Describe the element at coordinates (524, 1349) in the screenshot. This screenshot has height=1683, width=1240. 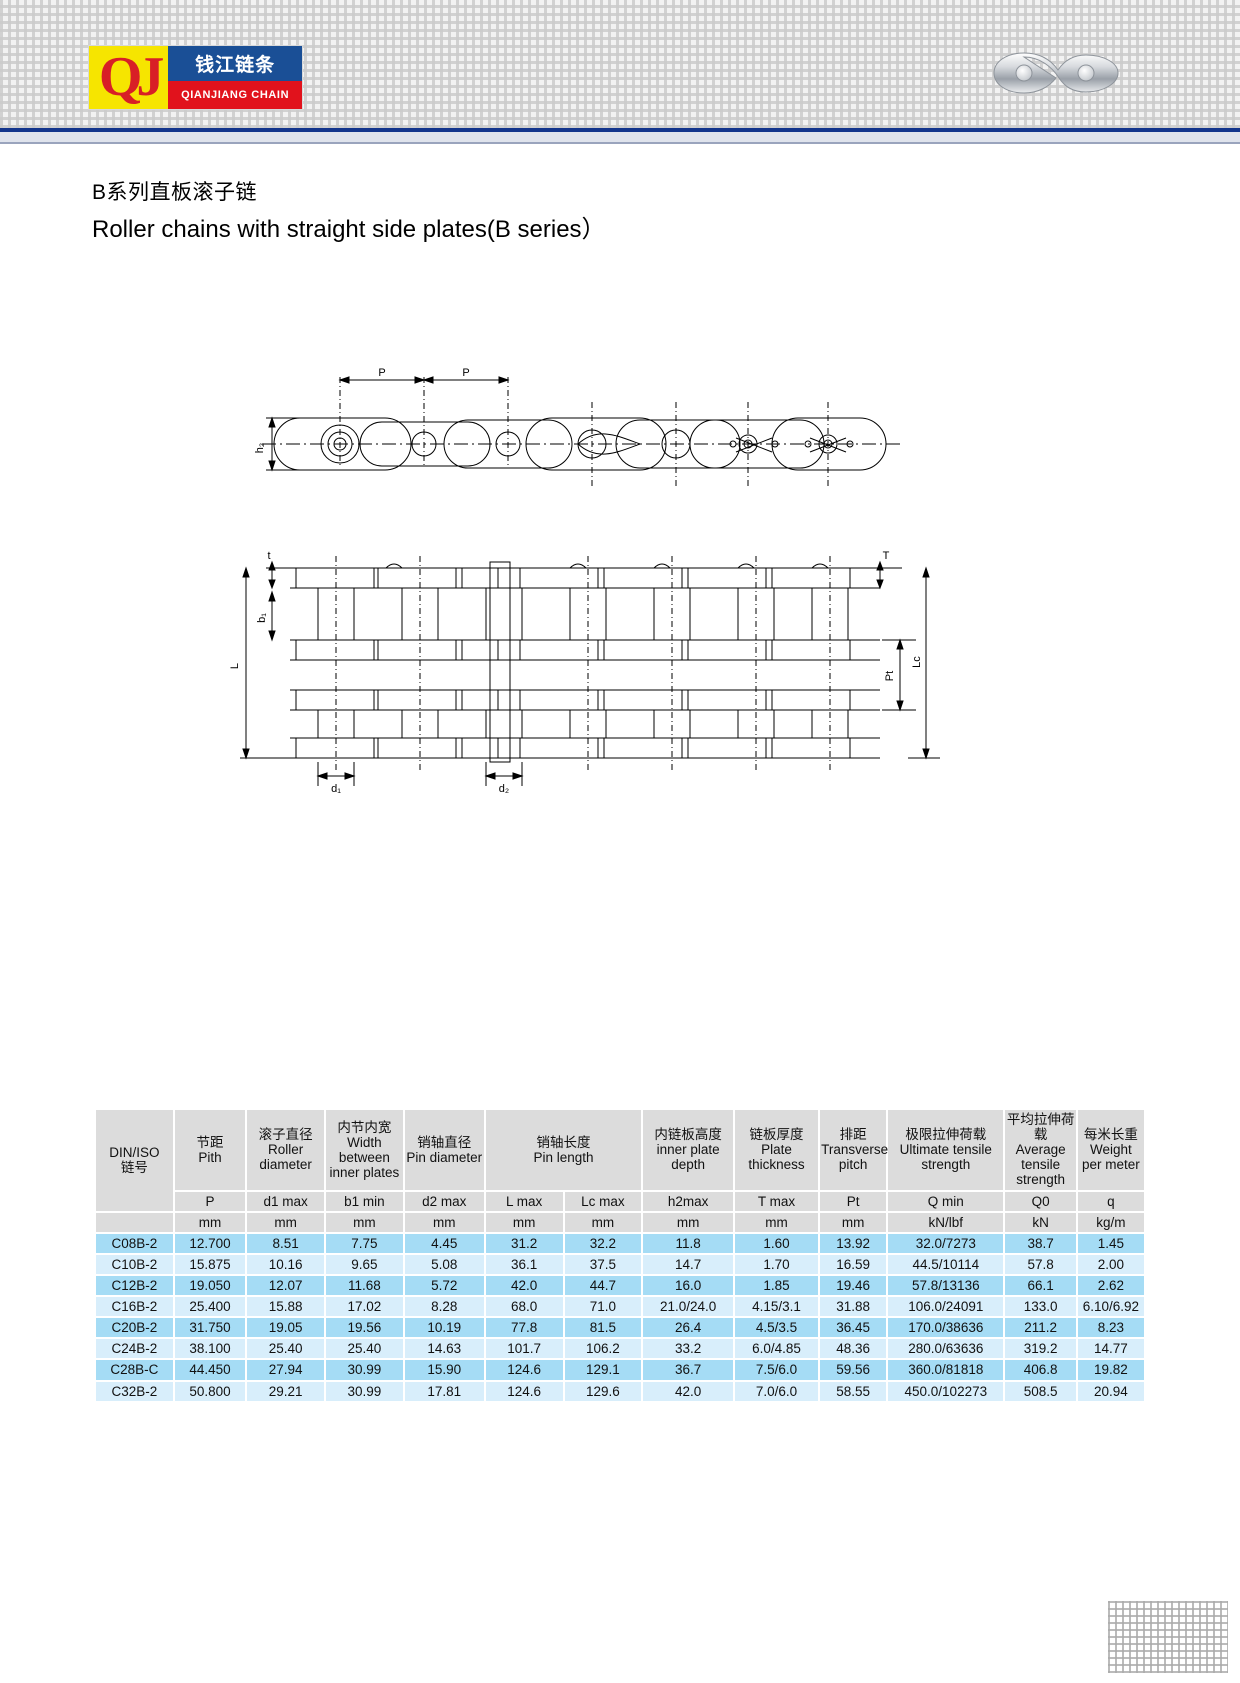
I see `cell-L: 101.7` at that location.